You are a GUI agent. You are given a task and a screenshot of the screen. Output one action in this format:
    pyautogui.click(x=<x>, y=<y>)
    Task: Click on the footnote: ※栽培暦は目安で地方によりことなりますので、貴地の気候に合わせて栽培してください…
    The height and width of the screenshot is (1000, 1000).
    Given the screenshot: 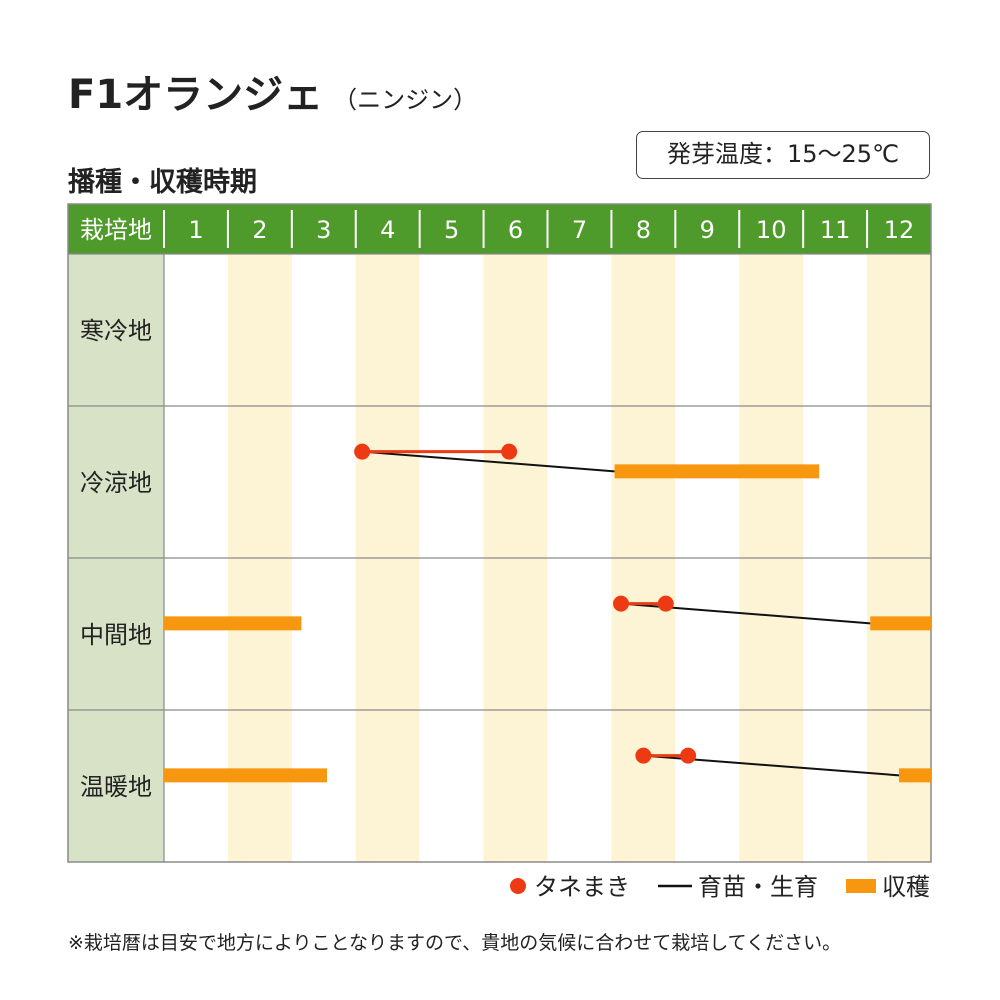 What is the action you would take?
    pyautogui.click(x=455, y=943)
    